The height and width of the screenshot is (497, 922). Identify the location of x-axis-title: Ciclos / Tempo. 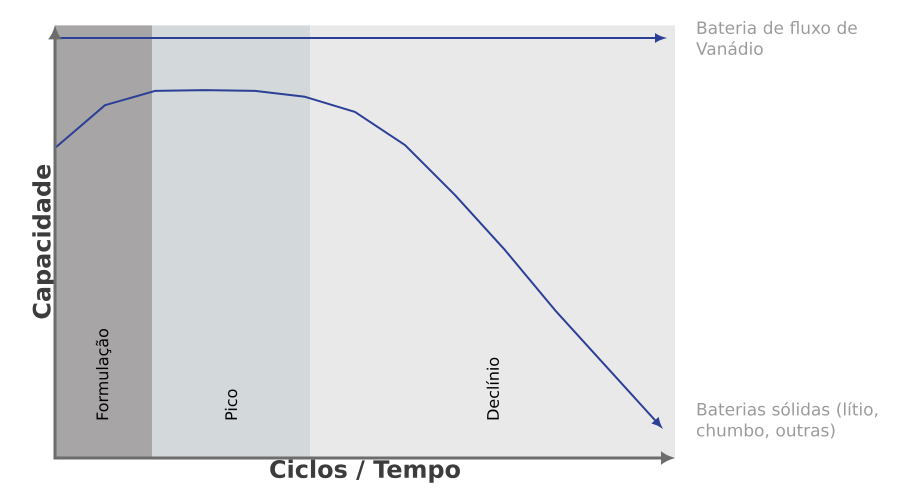
(365, 471).